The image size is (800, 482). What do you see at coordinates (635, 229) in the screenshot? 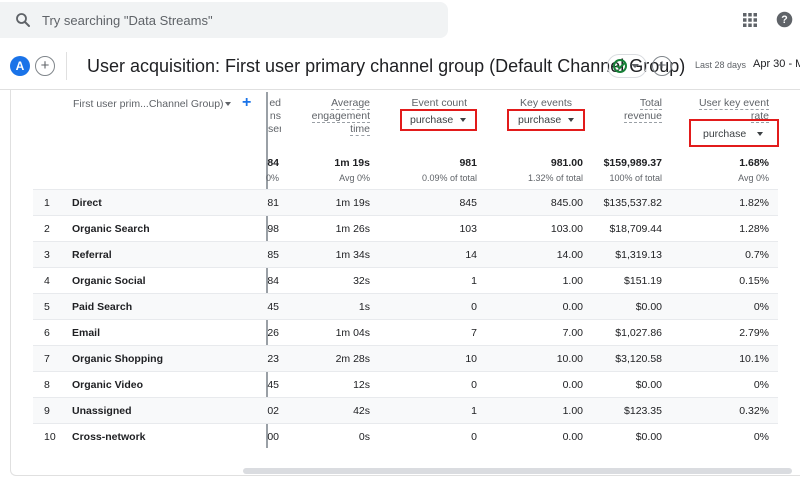
I see `cell-revenue: $18,709.44` at bounding box center [635, 229].